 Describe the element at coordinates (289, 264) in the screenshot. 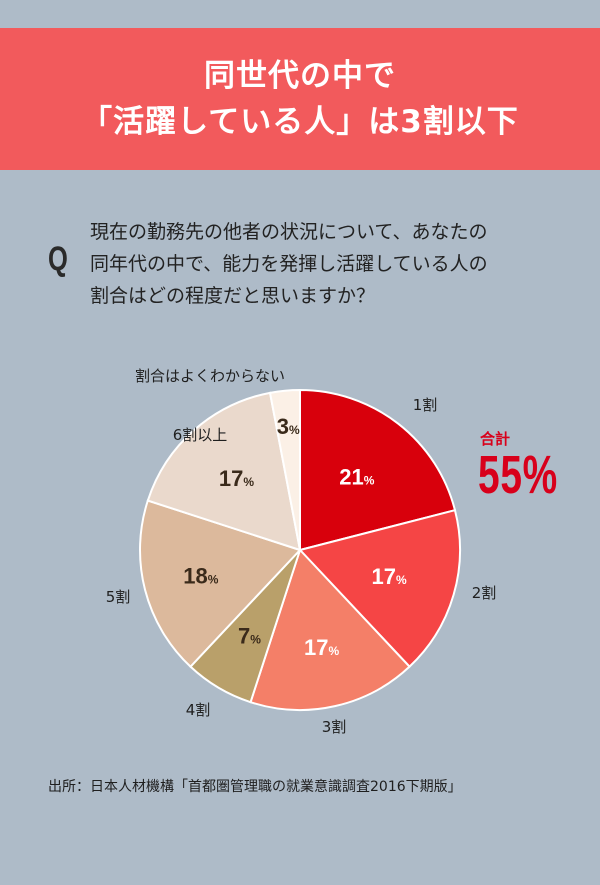

I see `question-line: 同年代の中で、能力を発揮し活躍している人の` at that location.